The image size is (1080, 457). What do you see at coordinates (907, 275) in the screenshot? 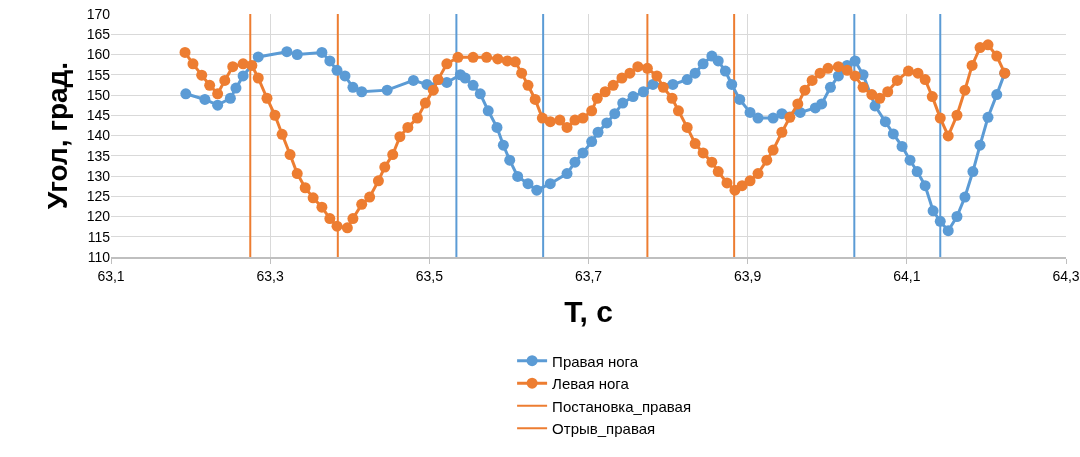
I see `x-tick-label: 64,1` at bounding box center [907, 275].